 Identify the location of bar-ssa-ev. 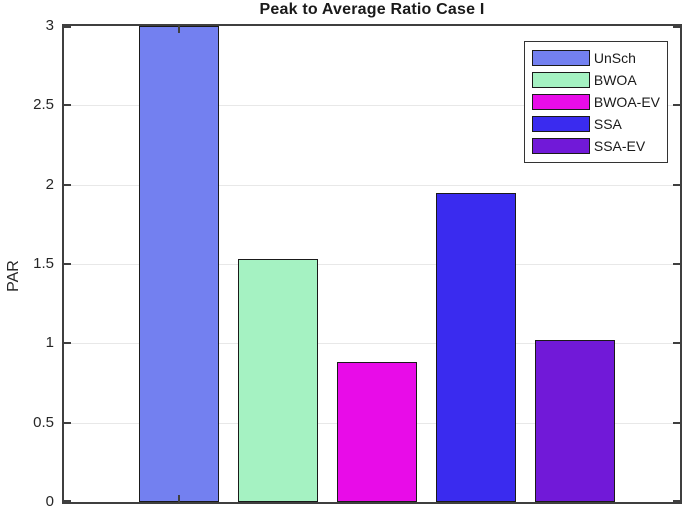
(574, 421).